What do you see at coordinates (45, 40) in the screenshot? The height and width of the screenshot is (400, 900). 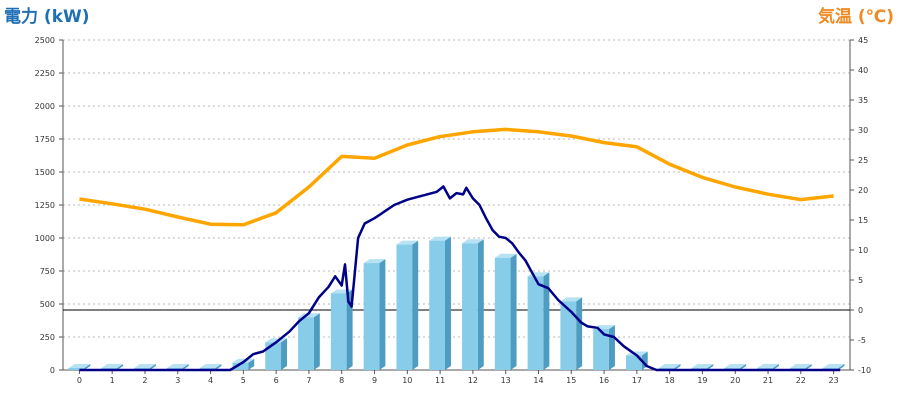 I see `left-tick-label-2500: 2500` at bounding box center [45, 40].